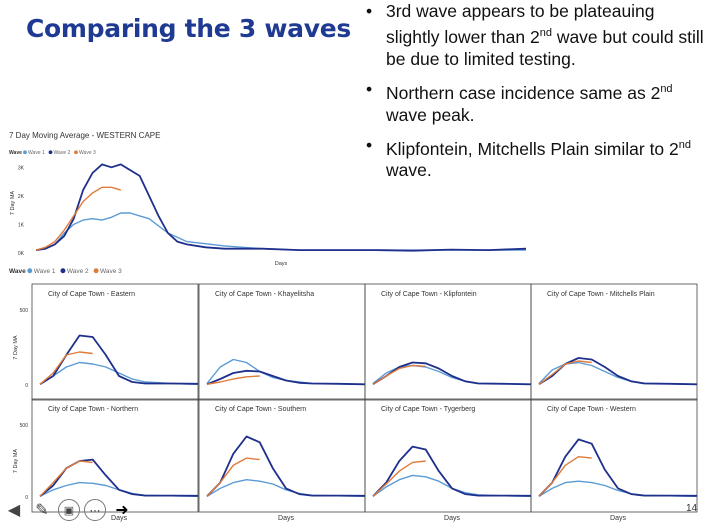 The width and height of the screenshot is (710, 527). I want to click on y-tick-label: 3K, so click(21, 168).